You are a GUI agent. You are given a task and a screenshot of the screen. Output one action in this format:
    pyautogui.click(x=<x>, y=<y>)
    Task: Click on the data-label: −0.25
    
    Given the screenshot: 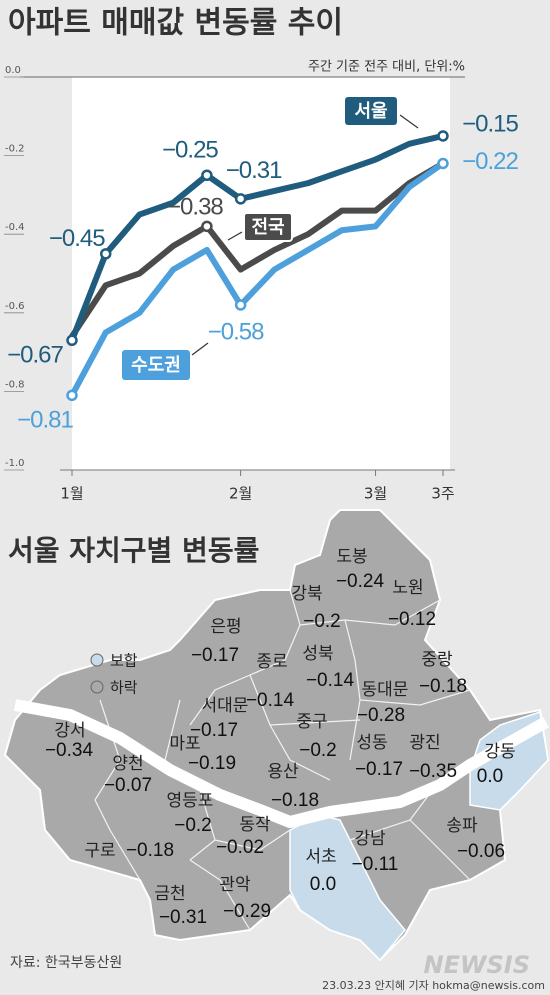 What is the action you would take?
    pyautogui.click(x=190, y=150)
    